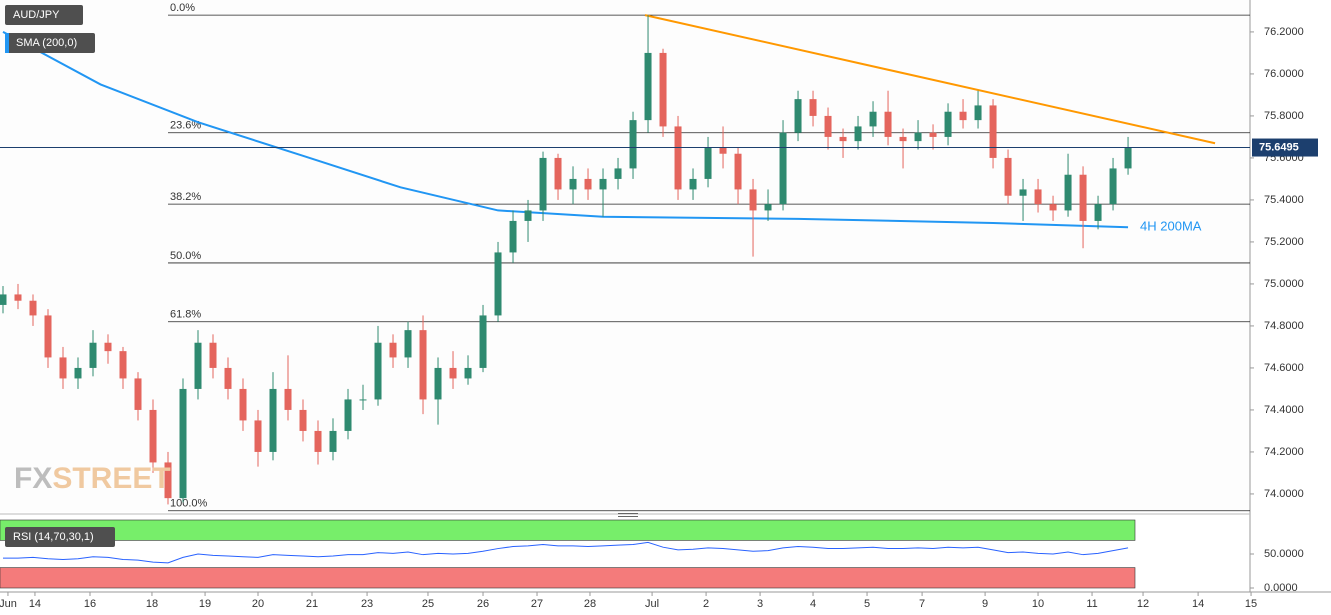 Image resolution: width=1331 pixels, height=615 pixels. What do you see at coordinates (7, 43) in the screenshot?
I see `indicator-swatch` at bounding box center [7, 43].